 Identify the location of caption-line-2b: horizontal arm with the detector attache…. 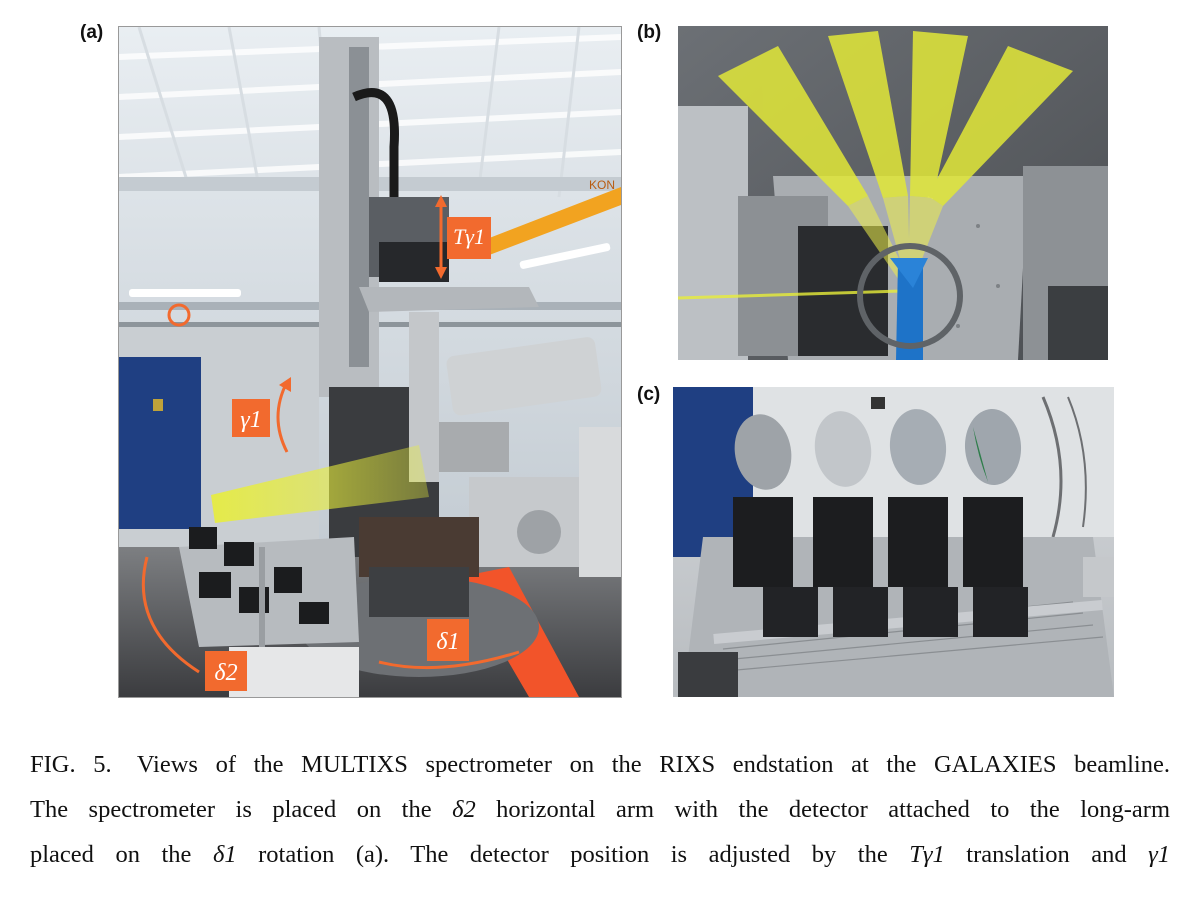
(833, 809).